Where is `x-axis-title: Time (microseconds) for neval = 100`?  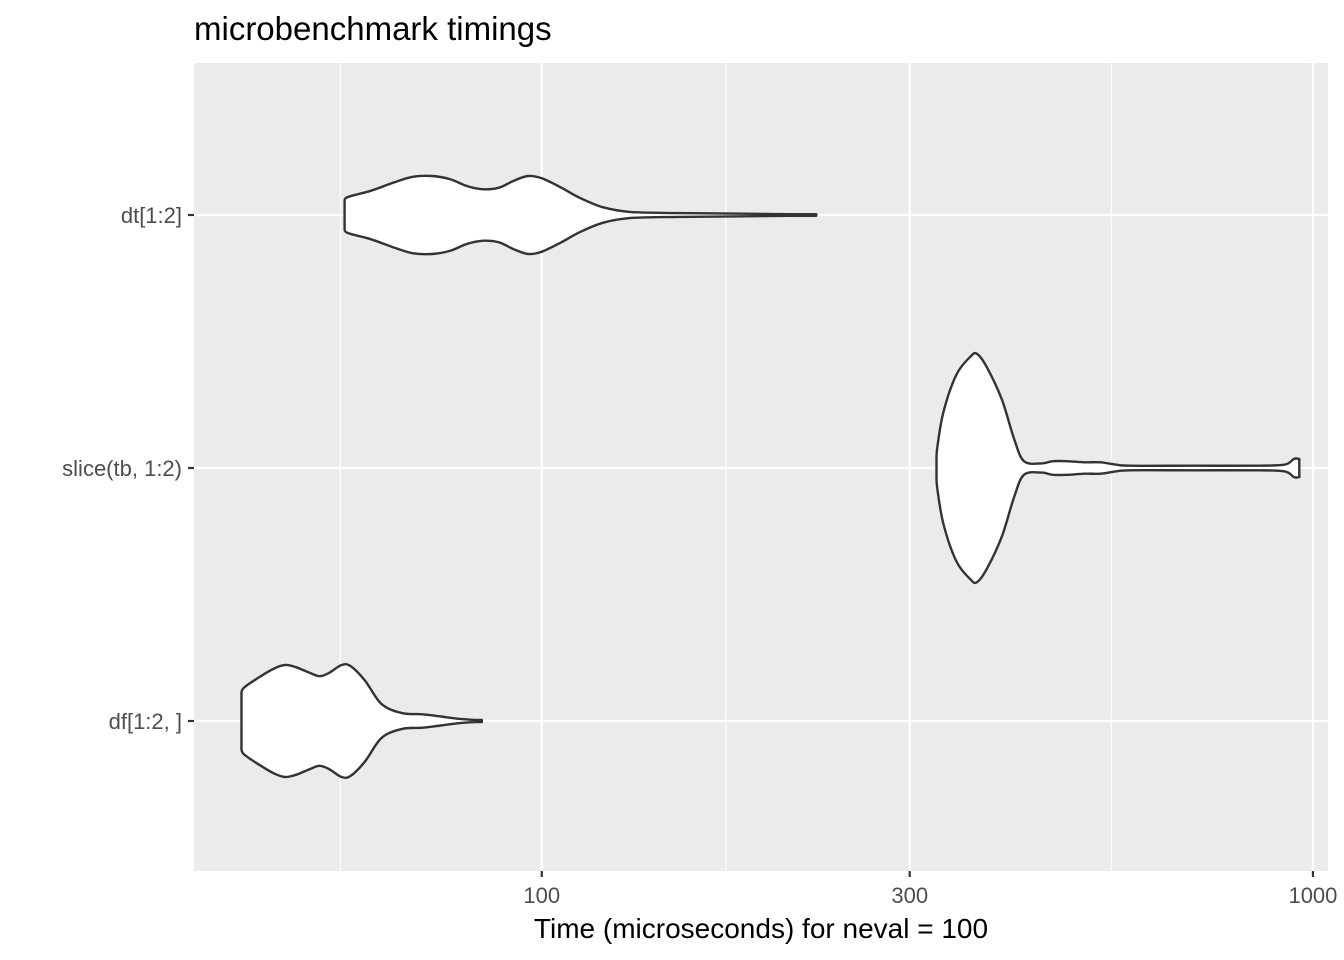
x-axis-title: Time (microseconds) for neval = 100 is located at coordinates (761, 928).